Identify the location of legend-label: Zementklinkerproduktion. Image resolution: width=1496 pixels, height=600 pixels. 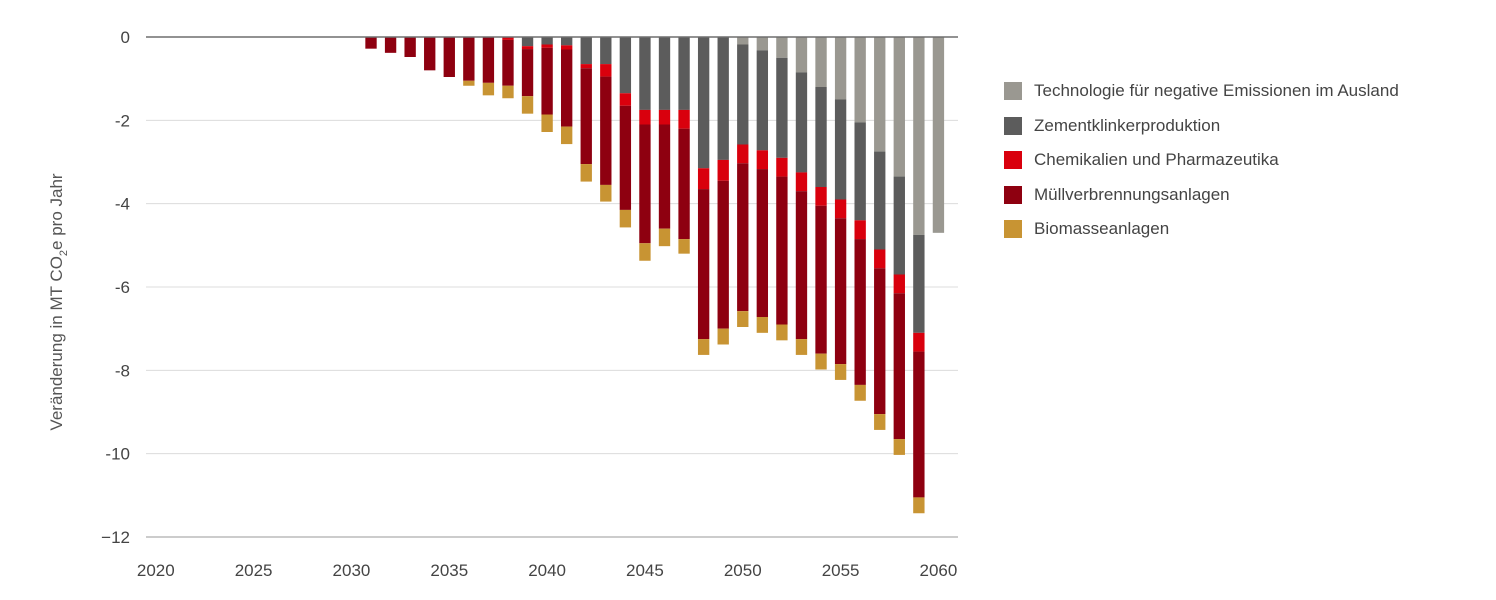
(1127, 125).